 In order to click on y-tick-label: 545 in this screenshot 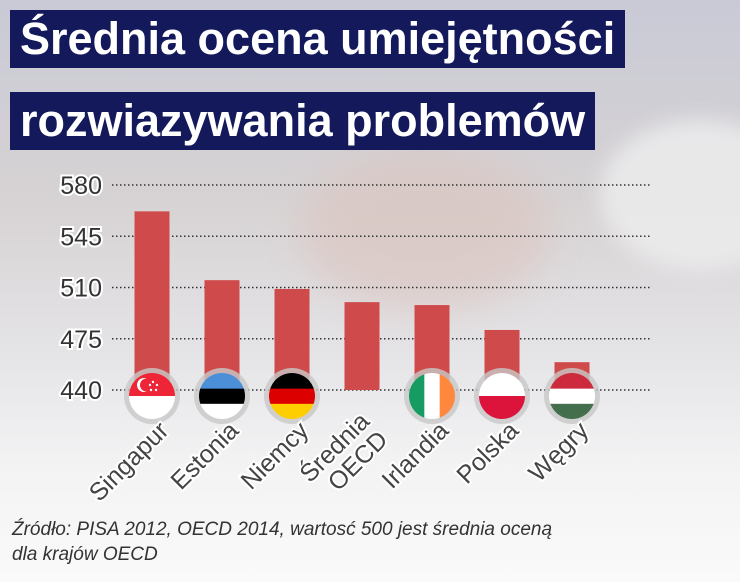, I will do `click(81, 237)`.